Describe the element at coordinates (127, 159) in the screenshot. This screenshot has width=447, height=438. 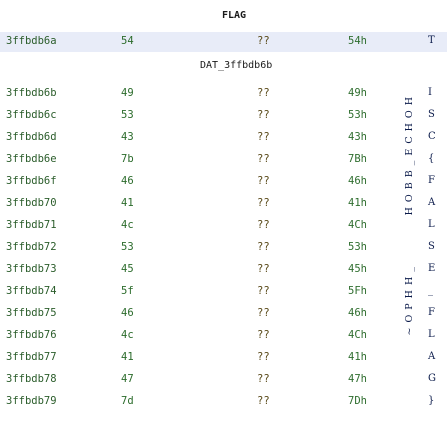
I see `row-byte: 7b` at that location.